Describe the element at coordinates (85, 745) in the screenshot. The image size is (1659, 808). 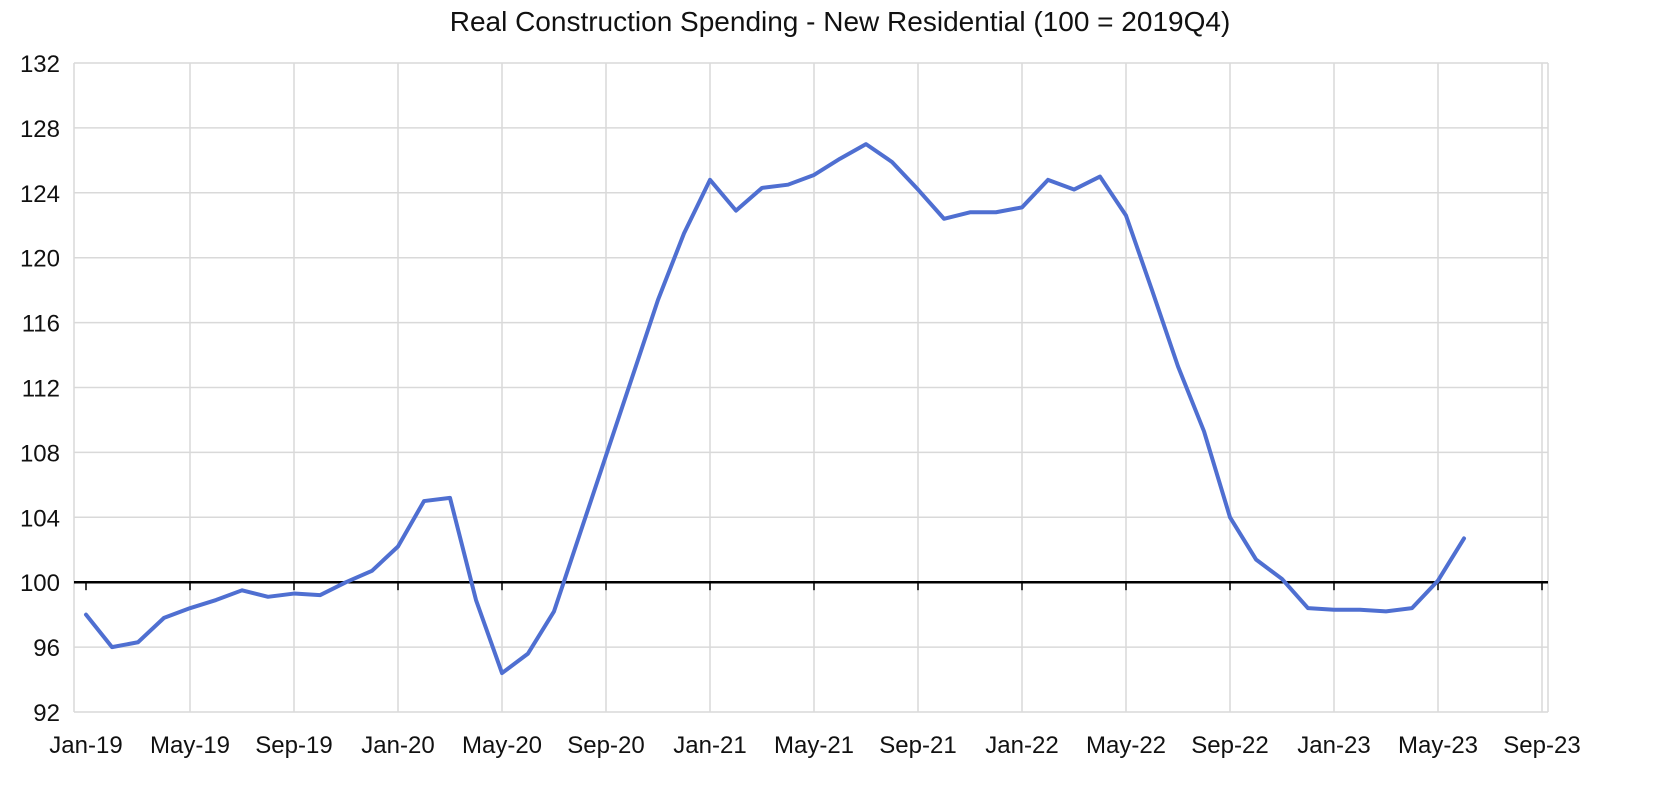
I see `x-tick-label: Jan-19` at that location.